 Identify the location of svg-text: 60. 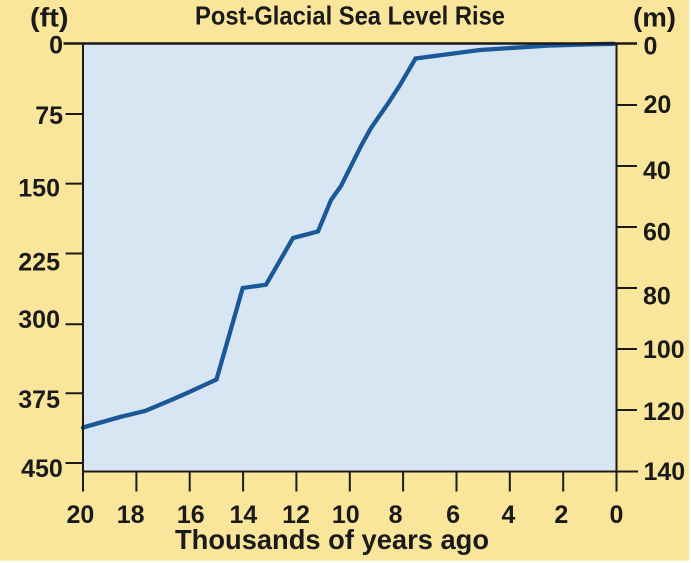
(657, 232).